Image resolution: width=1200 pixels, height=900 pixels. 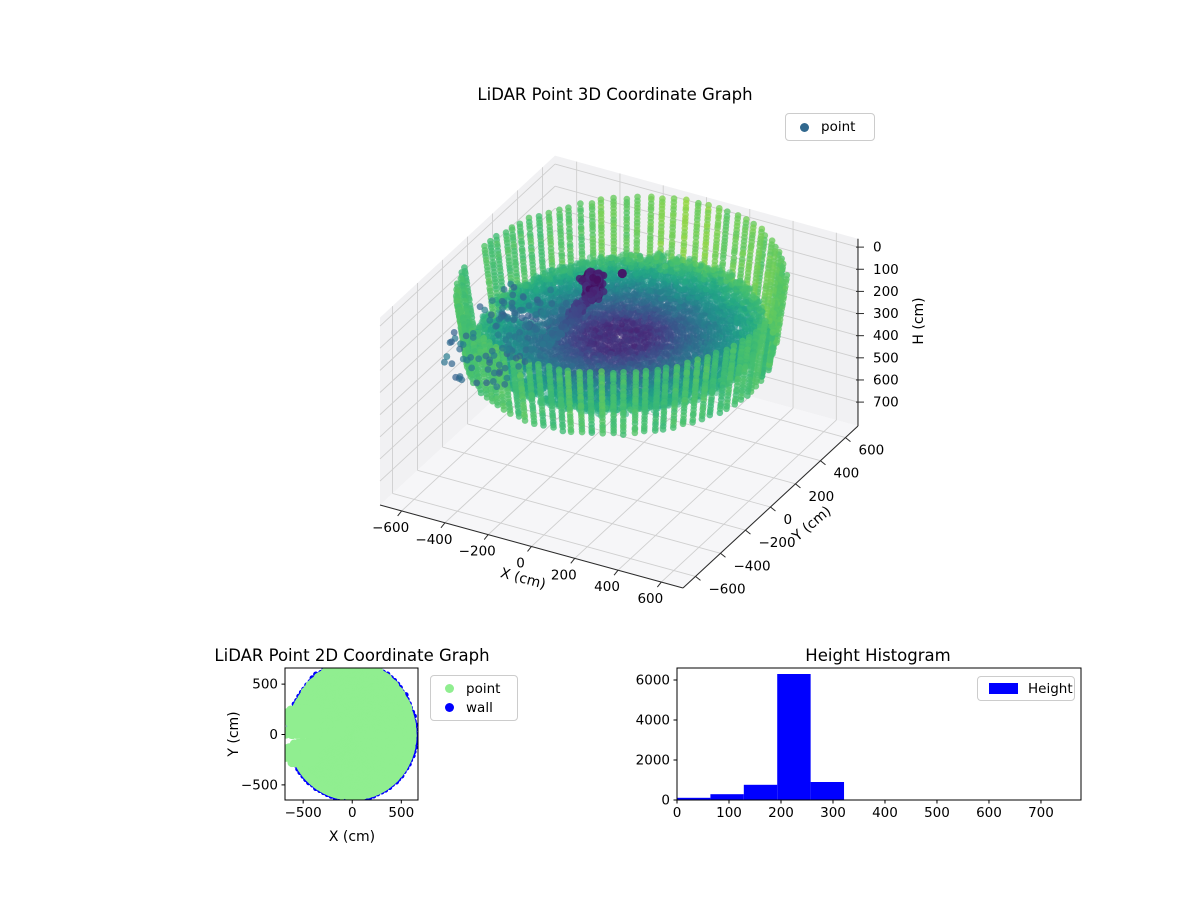 I want to click on plot3d-legend-row: point, so click(x=829, y=127).